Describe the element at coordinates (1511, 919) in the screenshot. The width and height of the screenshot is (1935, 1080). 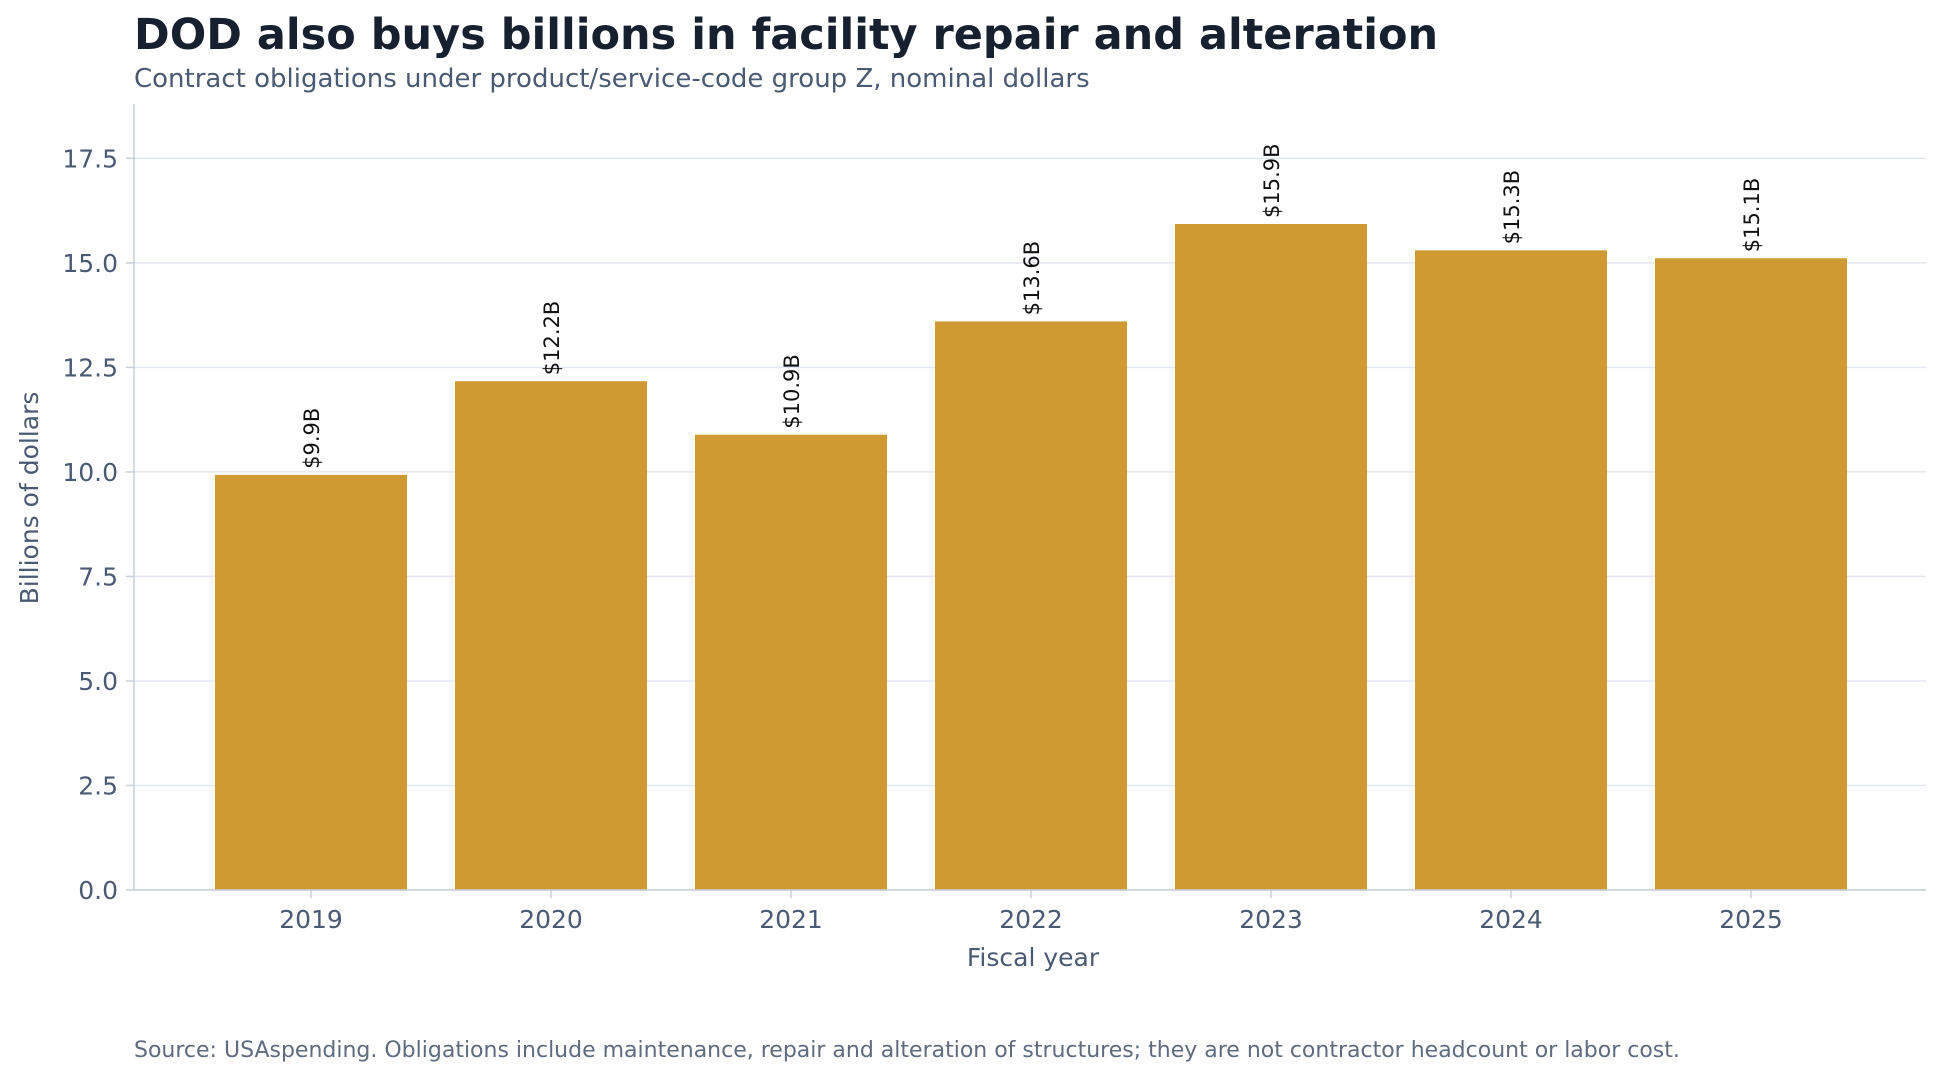
I see `x-tick-label: 2024` at that location.